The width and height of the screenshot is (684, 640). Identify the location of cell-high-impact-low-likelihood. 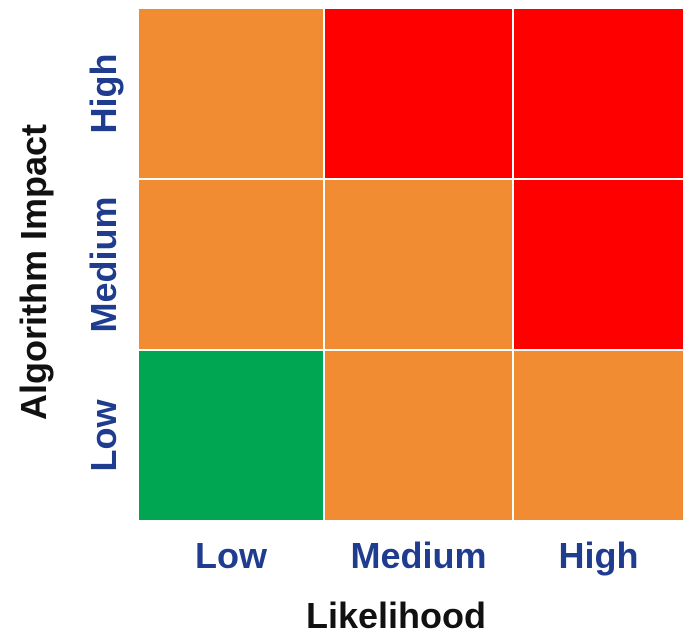
(231, 93).